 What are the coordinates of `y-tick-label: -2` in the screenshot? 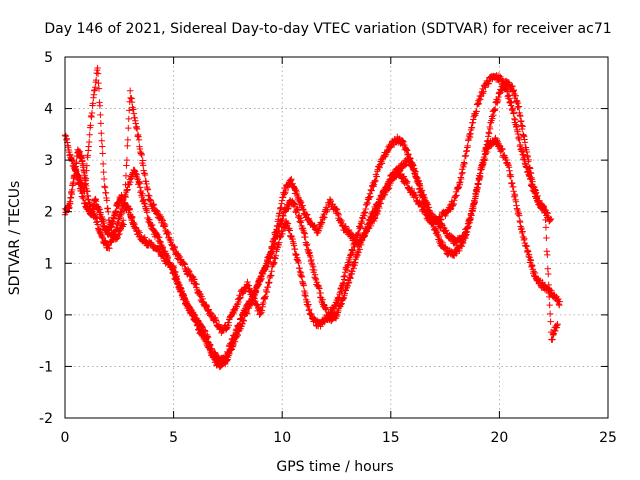 It's located at (46, 419).